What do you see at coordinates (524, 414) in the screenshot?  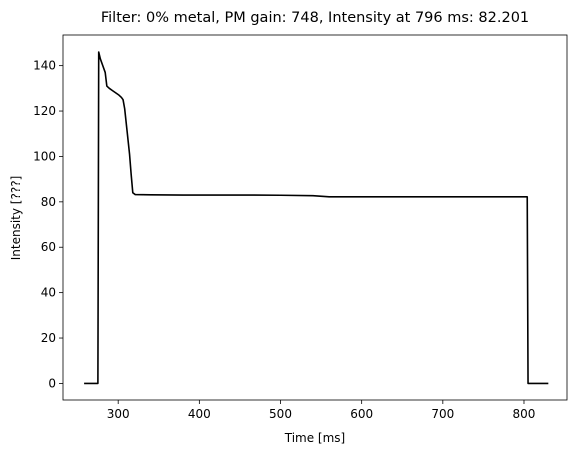 I see `x-tick-label: 800` at bounding box center [524, 414].